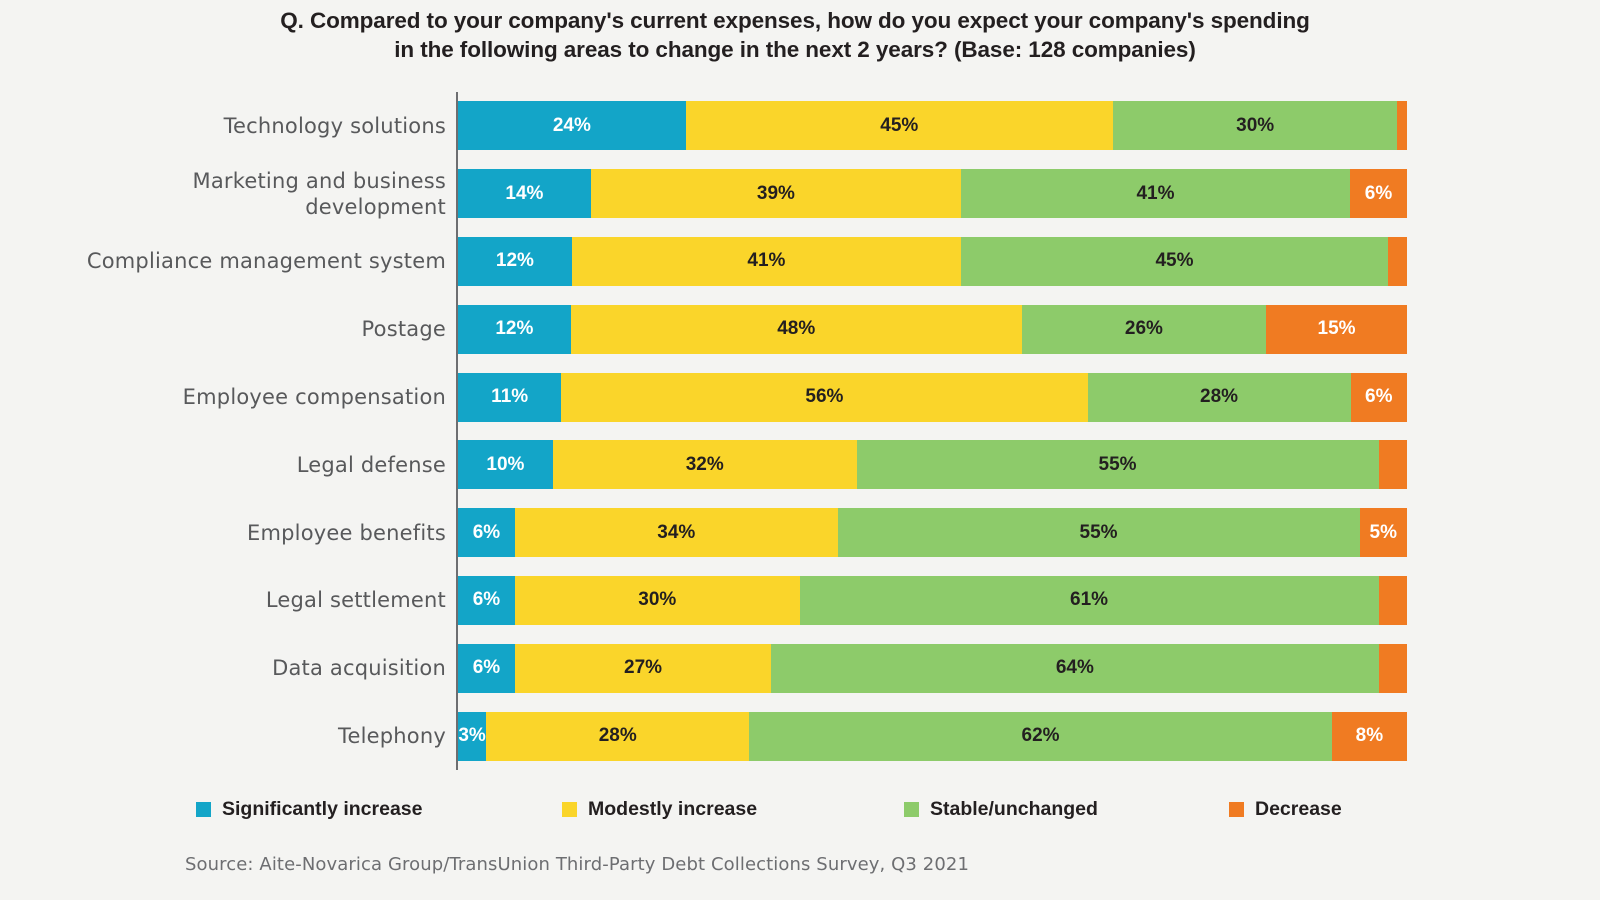 The height and width of the screenshot is (900, 1600). I want to click on bar-segment-stable-unchanged: 30%, so click(1255, 126).